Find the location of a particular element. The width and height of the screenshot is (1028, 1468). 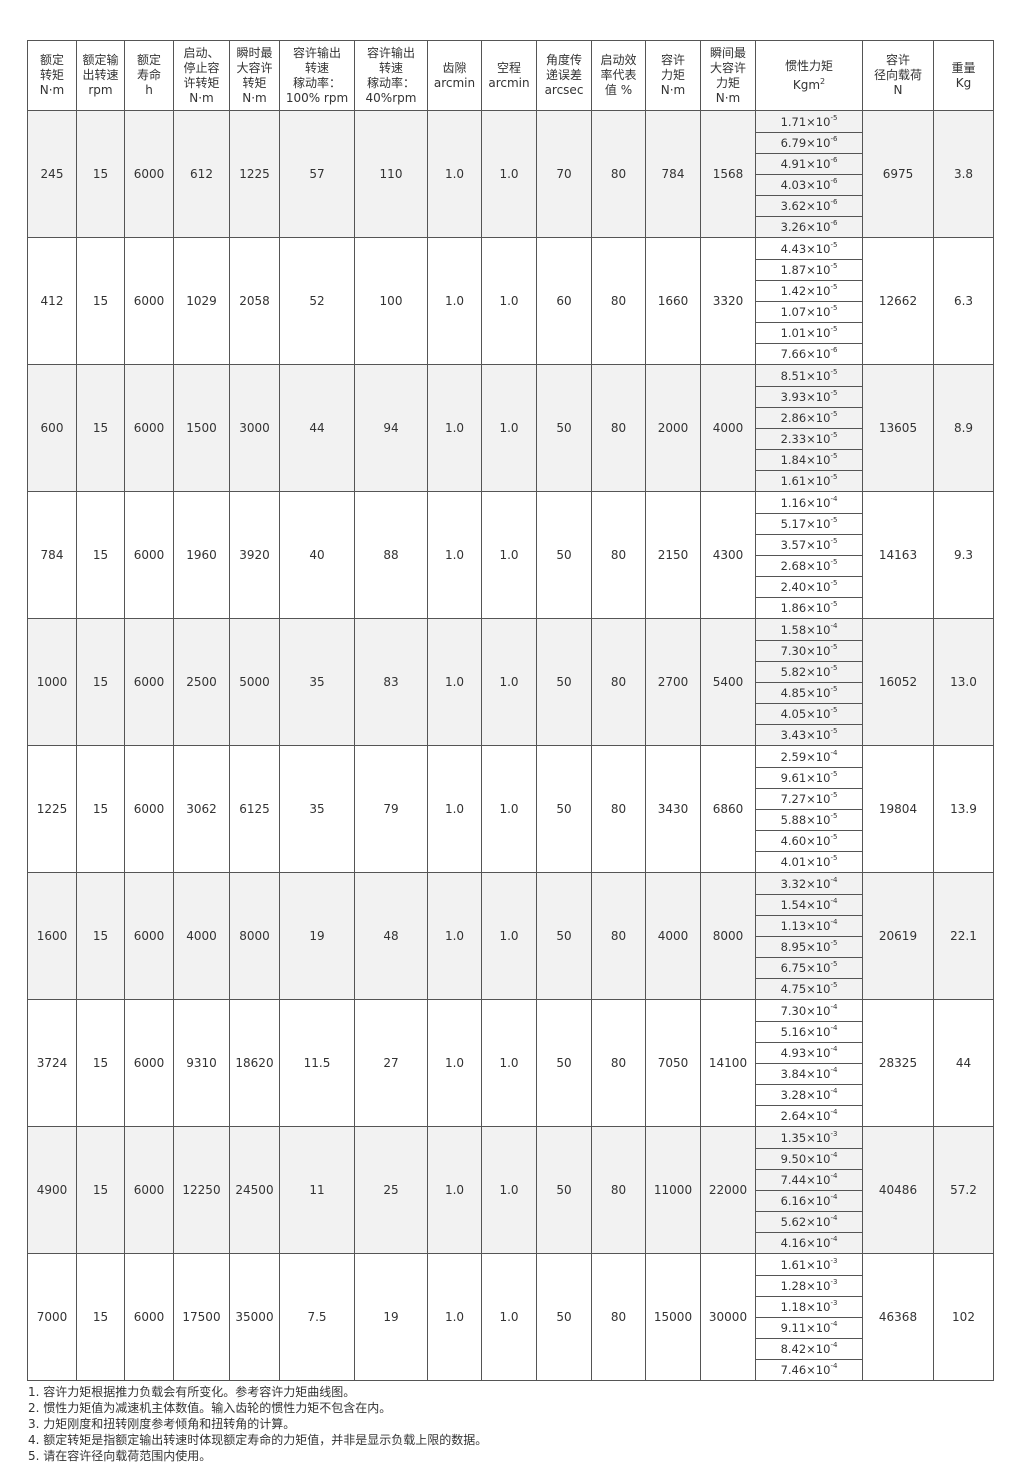

column-header: 启动效 率代表值 % is located at coordinates (618, 75).